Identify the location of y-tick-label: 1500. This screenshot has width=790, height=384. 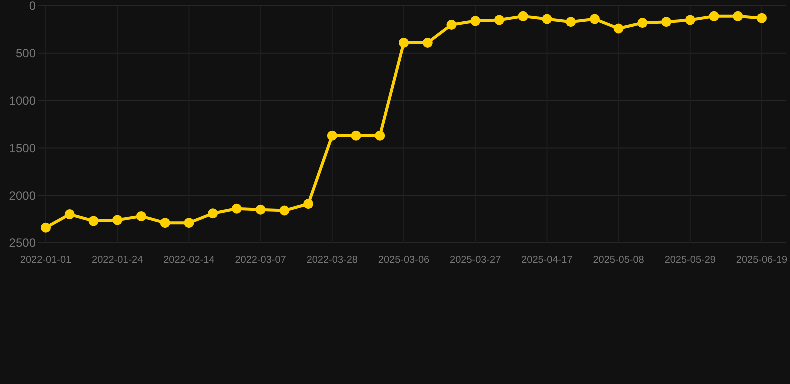
(22, 148).